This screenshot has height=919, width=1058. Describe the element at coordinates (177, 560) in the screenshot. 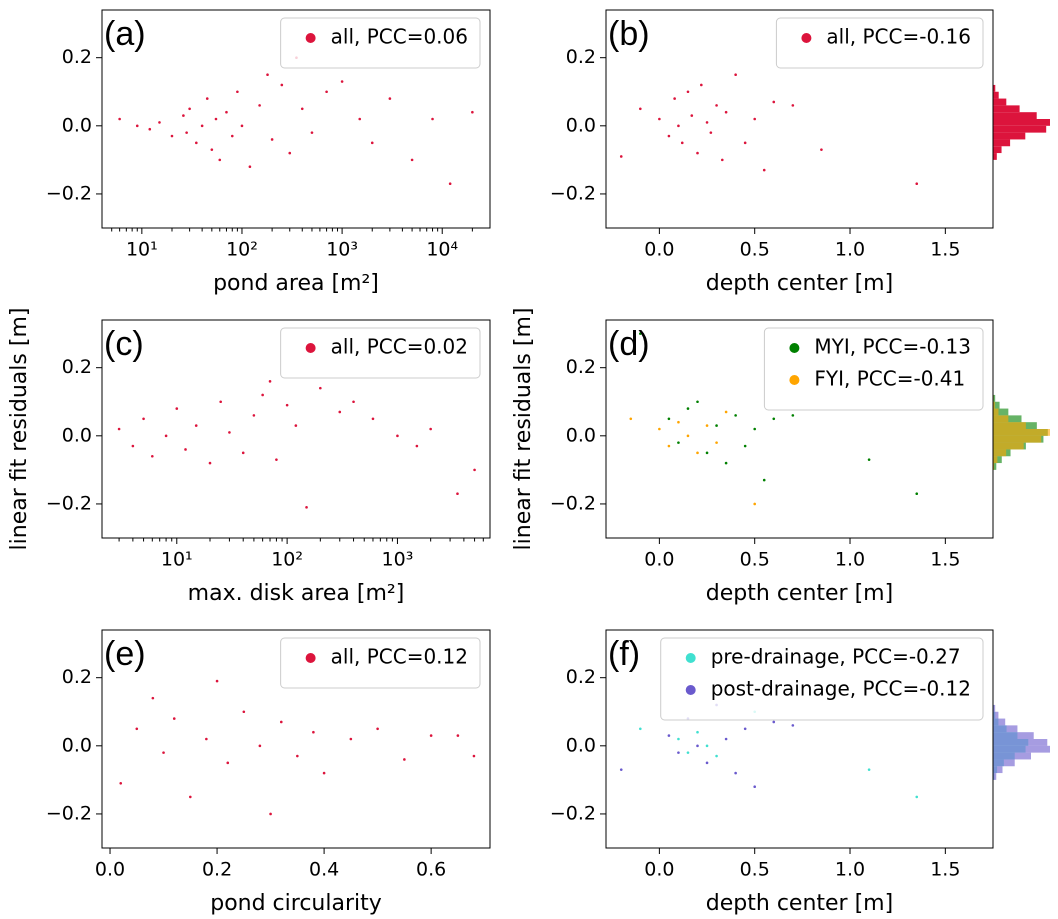

I see `x-tick-label: 10¹` at that location.